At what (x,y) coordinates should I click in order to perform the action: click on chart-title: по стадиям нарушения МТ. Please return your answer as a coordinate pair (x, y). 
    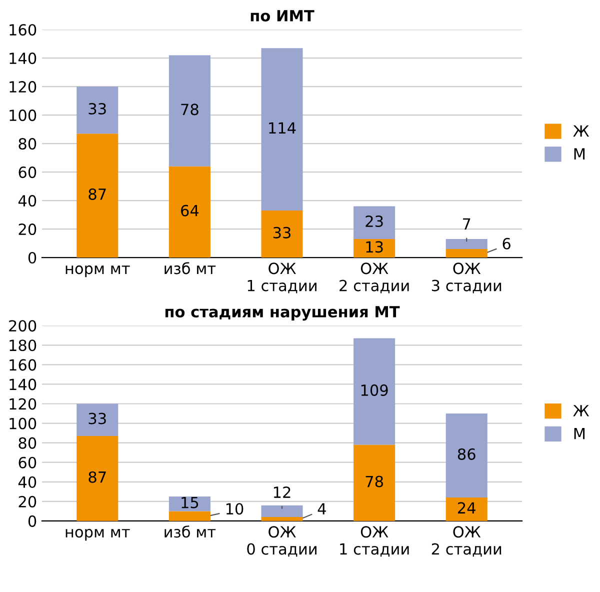
    Looking at the image, I should click on (282, 313).